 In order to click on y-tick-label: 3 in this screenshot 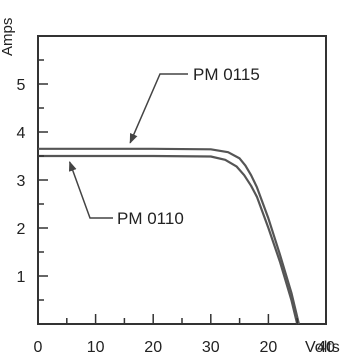, I will do `click(21, 181)`.